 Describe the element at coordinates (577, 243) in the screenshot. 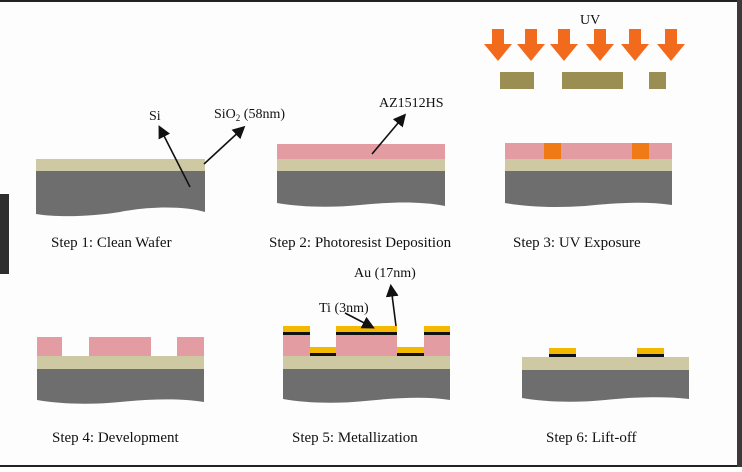

I see `step-3-caption: Step 3: UV Exposure` at that location.